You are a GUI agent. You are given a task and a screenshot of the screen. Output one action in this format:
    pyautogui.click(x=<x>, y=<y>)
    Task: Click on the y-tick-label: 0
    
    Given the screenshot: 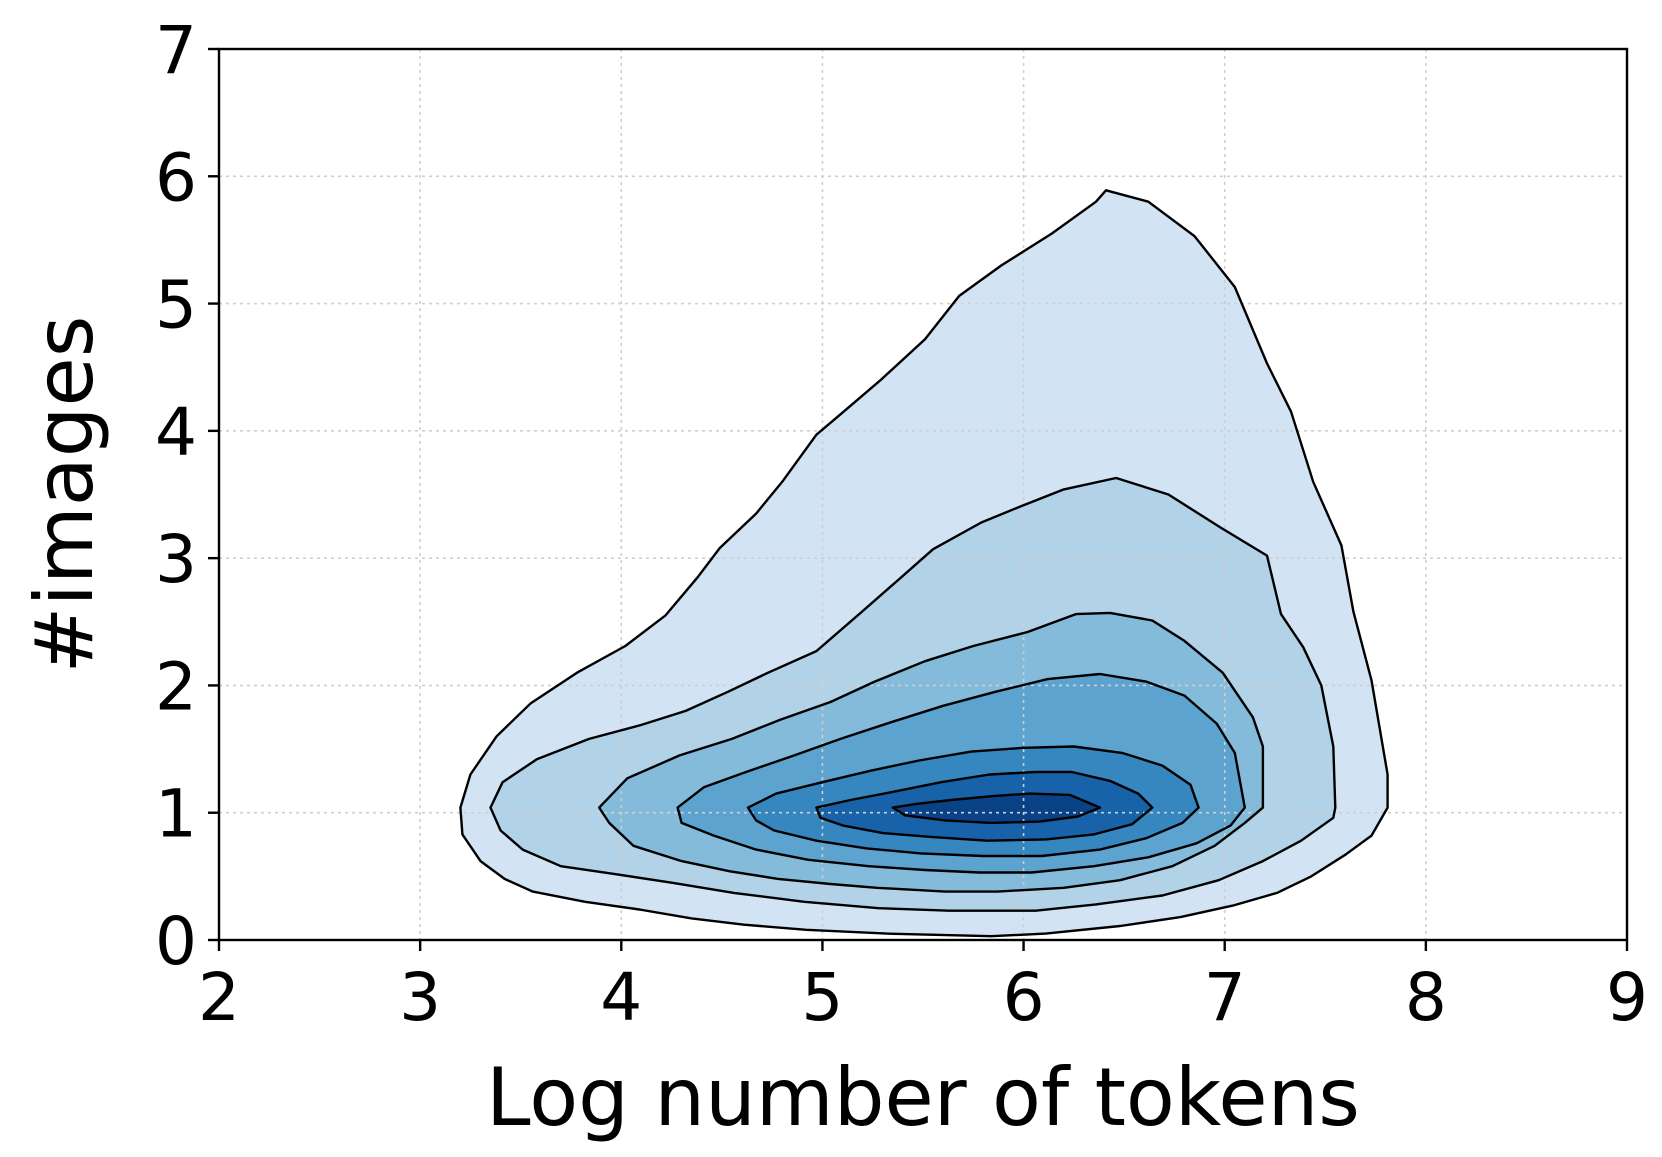 What is the action you would take?
    pyautogui.click(x=176, y=941)
    